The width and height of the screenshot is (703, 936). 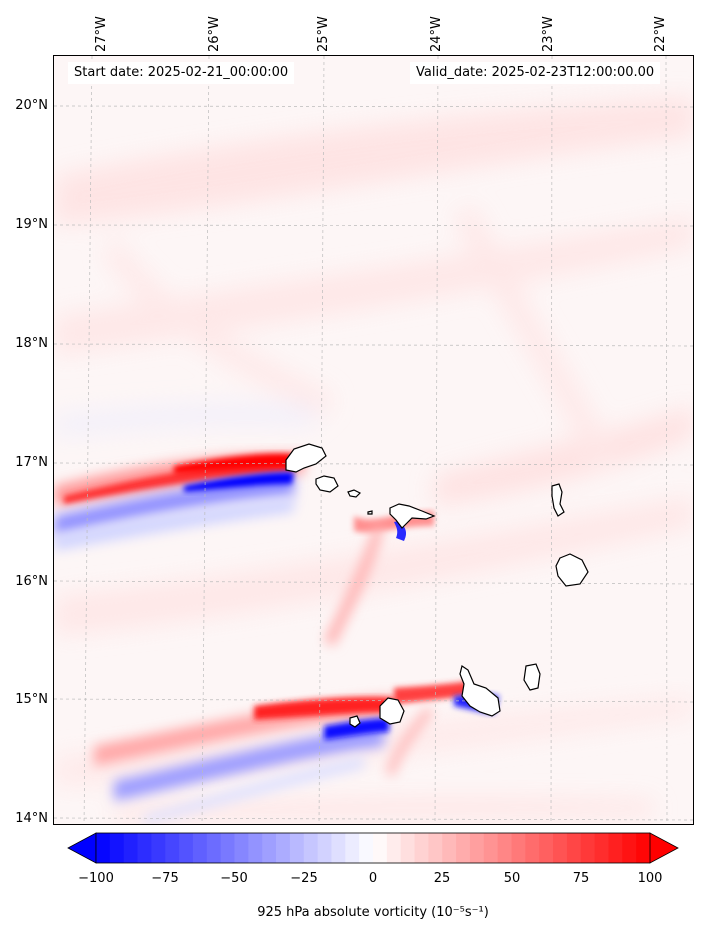 What do you see at coordinates (660, 34) in the screenshot?
I see `lon-label-22w: 22°W` at bounding box center [660, 34].